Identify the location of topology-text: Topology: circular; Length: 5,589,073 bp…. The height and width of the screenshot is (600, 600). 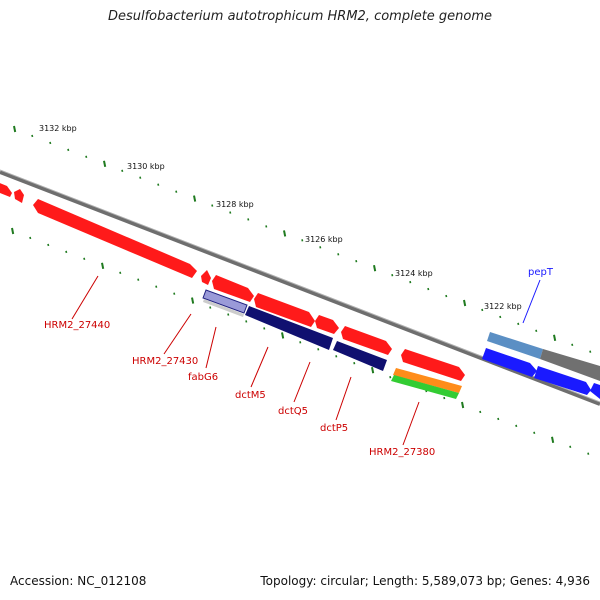
(425, 581).